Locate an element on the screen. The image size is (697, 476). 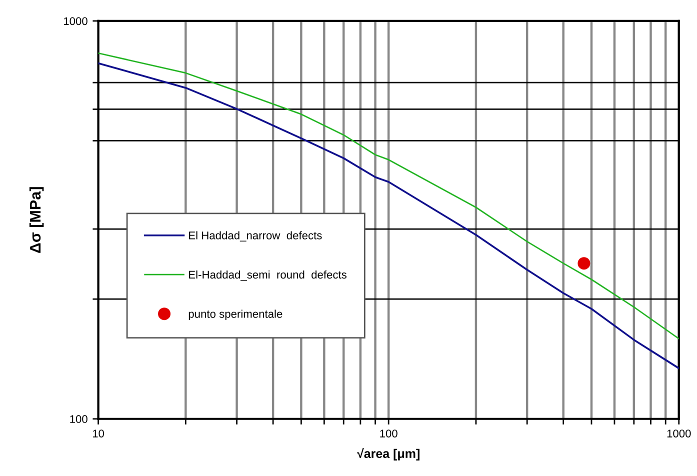
x-tick-label: 100 is located at coordinates (389, 434).